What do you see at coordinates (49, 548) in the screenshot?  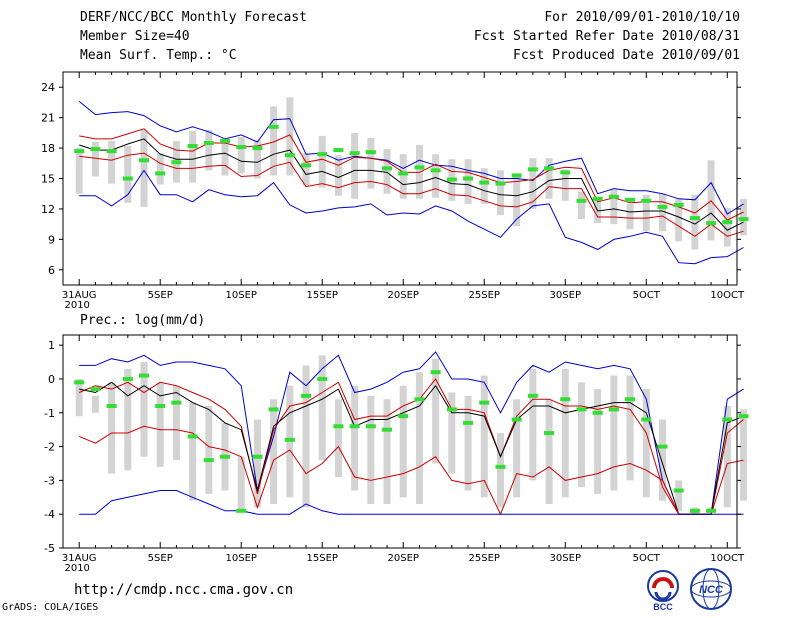 I see `y-tick-label: -5` at bounding box center [49, 548].